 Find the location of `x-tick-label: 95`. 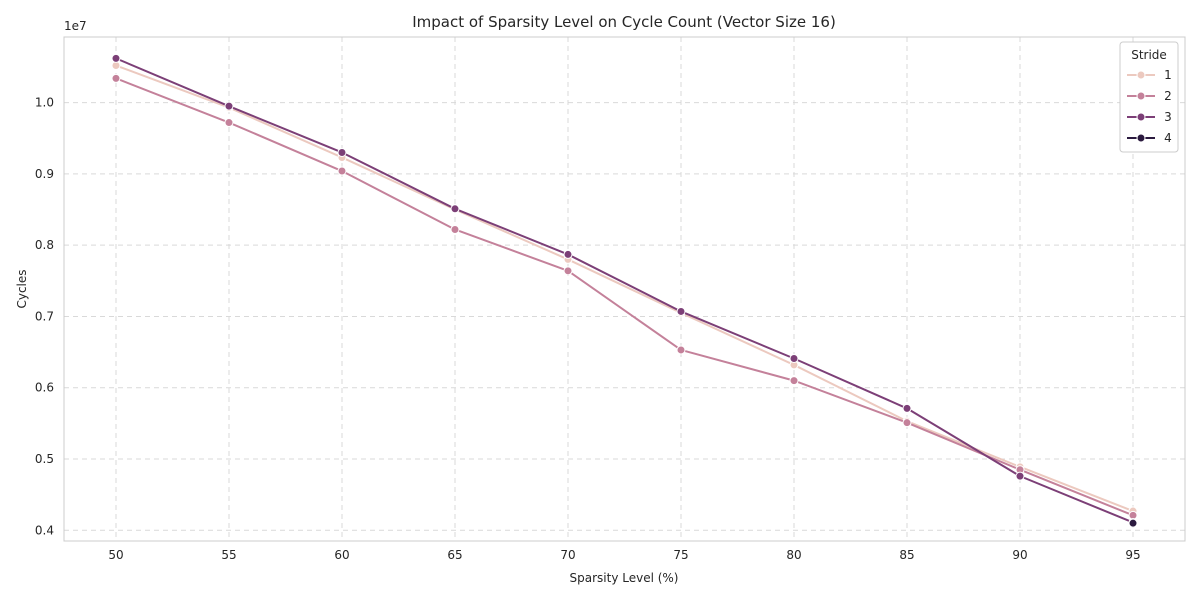

x-tick-label: 95 is located at coordinates (1132, 555).